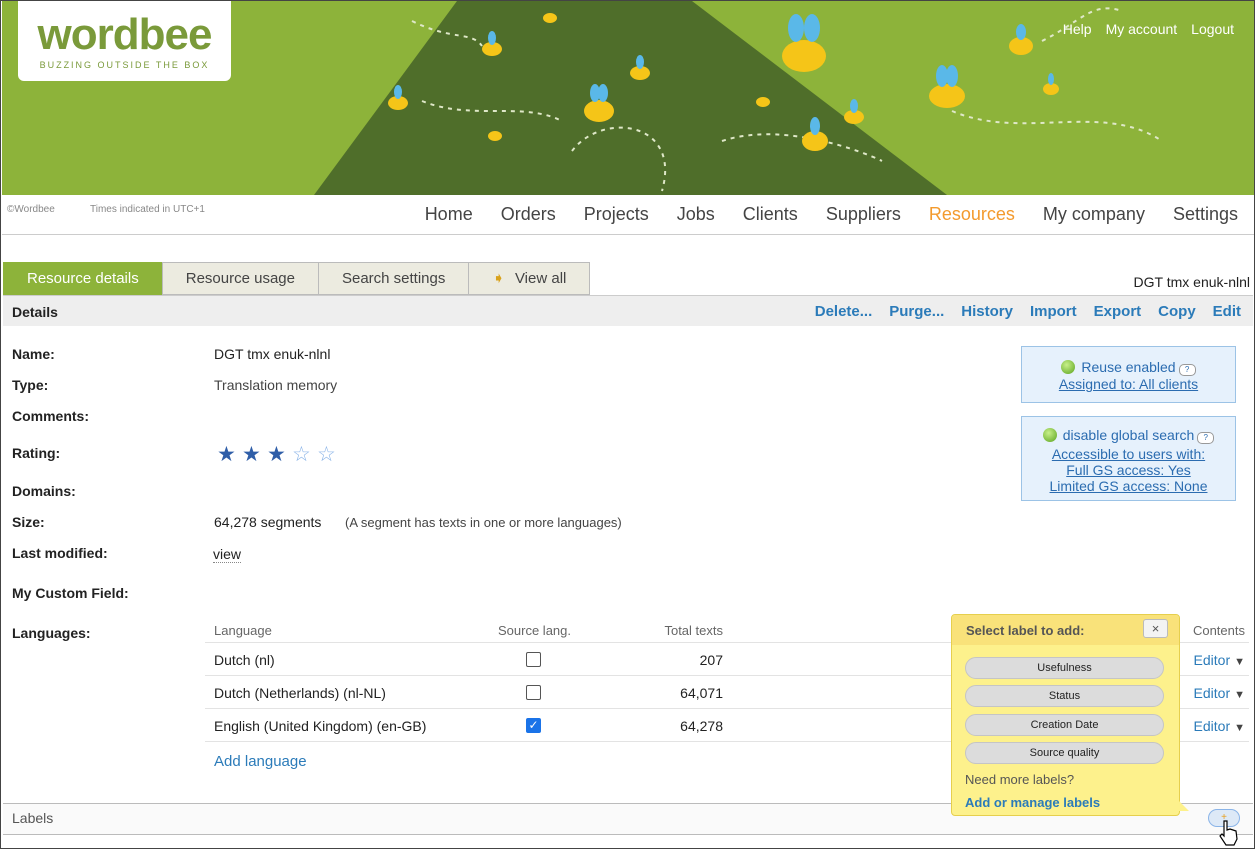 The width and height of the screenshot is (1255, 849). I want to click on domains-label: Domains:, so click(44, 491).